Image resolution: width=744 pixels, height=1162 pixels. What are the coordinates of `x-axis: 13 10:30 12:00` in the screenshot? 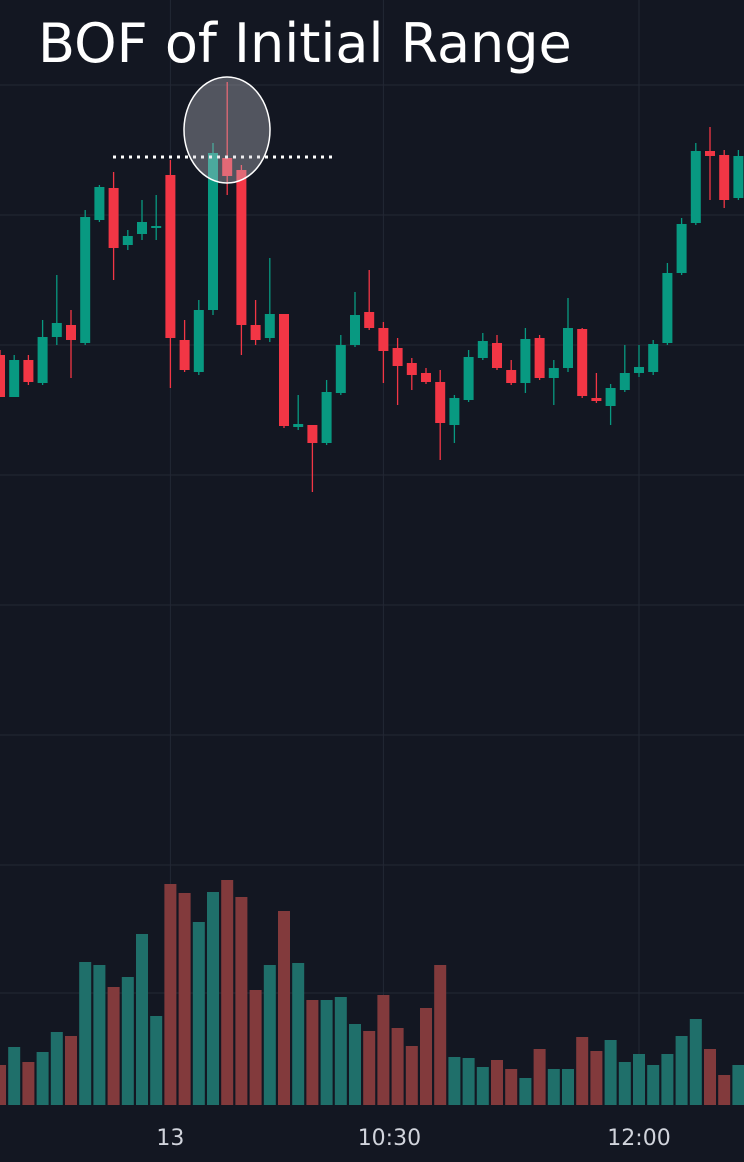 It's located at (413, 1138).